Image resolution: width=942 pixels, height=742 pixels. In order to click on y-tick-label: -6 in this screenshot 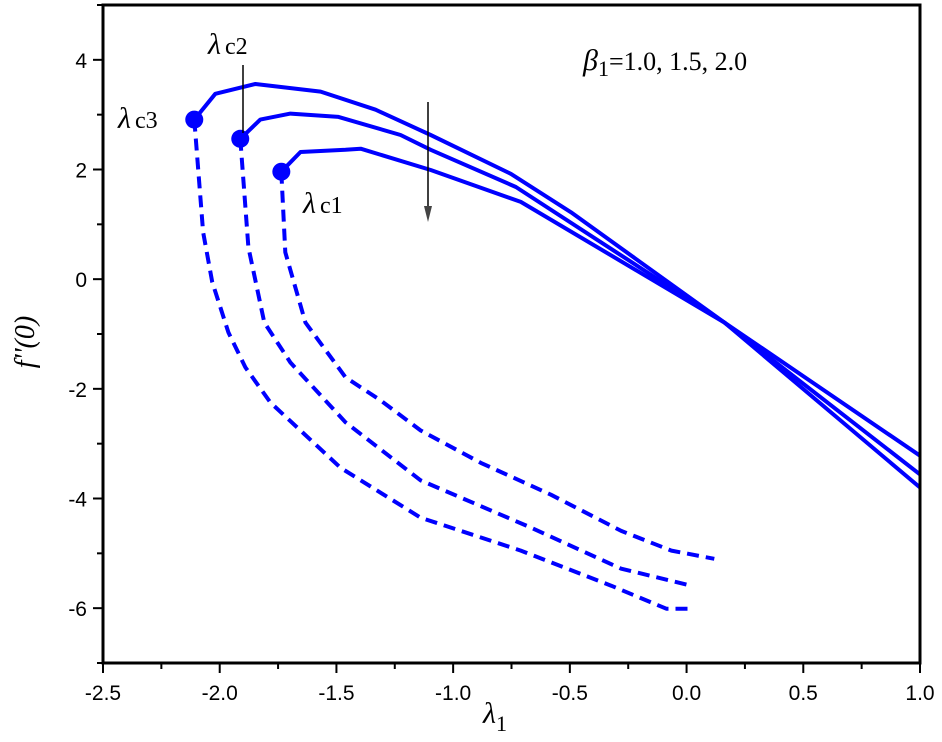, I will do `click(77, 609)`.